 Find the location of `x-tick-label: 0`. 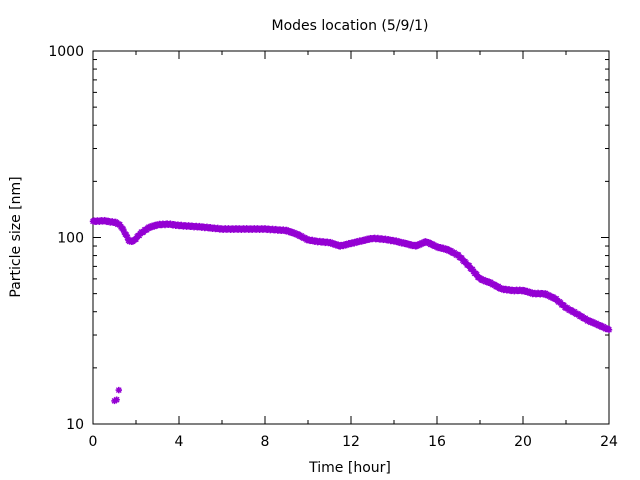

x-tick-label: 0 is located at coordinates (93, 442).